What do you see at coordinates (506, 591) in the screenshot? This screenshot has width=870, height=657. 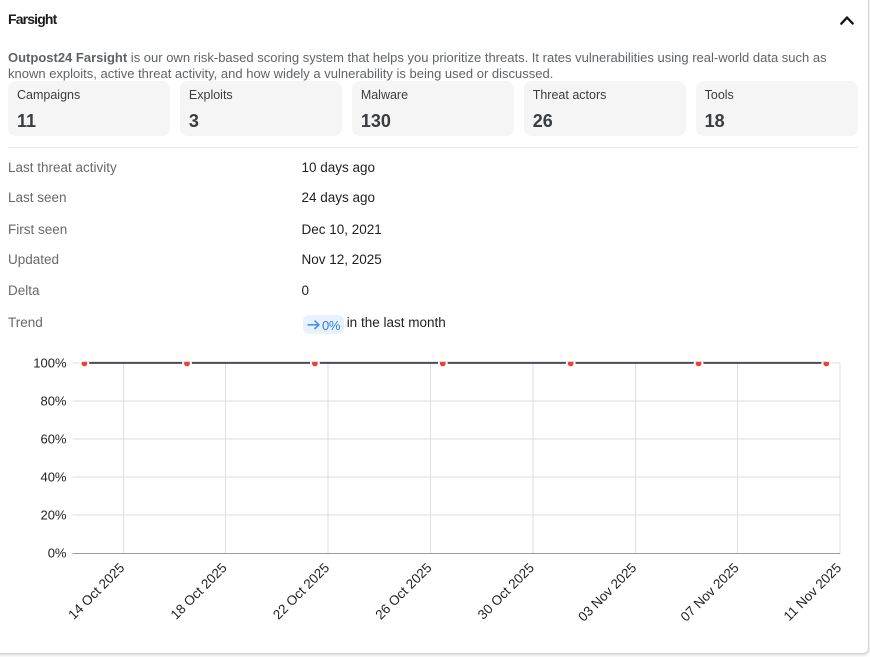 I see `svg-text: 30 Oct 2025` at bounding box center [506, 591].